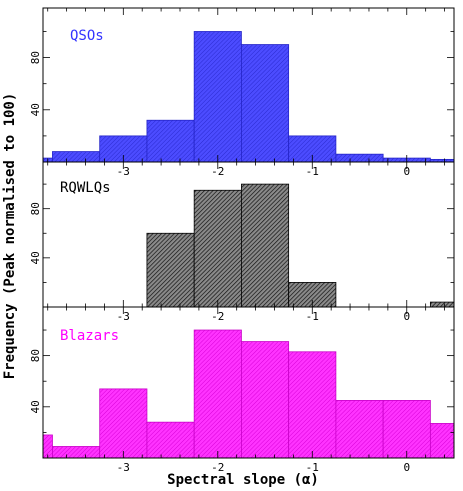 This screenshot has width=463, height=491. Describe the element at coordinates (87, 36) in the screenshot. I see `panel-label: QSOs` at that location.